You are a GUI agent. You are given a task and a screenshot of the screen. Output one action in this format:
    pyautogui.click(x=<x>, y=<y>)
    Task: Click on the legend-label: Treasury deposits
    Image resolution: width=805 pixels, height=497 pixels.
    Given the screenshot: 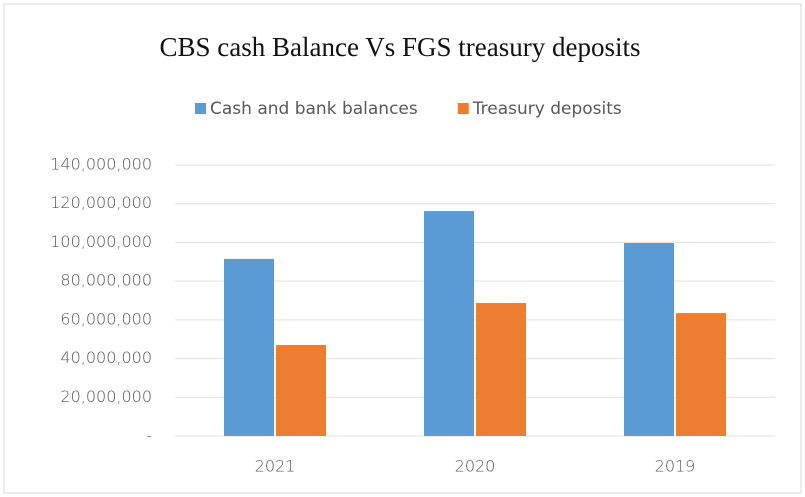 What is the action you would take?
    pyautogui.click(x=547, y=109)
    